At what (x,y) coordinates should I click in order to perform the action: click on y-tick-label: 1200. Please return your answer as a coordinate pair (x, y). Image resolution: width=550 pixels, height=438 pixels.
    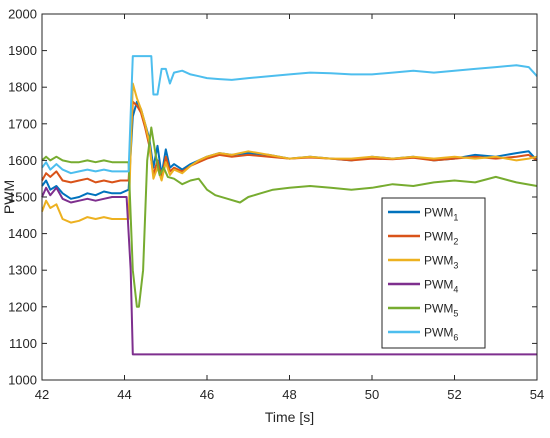
    Looking at the image, I should click on (22, 306).